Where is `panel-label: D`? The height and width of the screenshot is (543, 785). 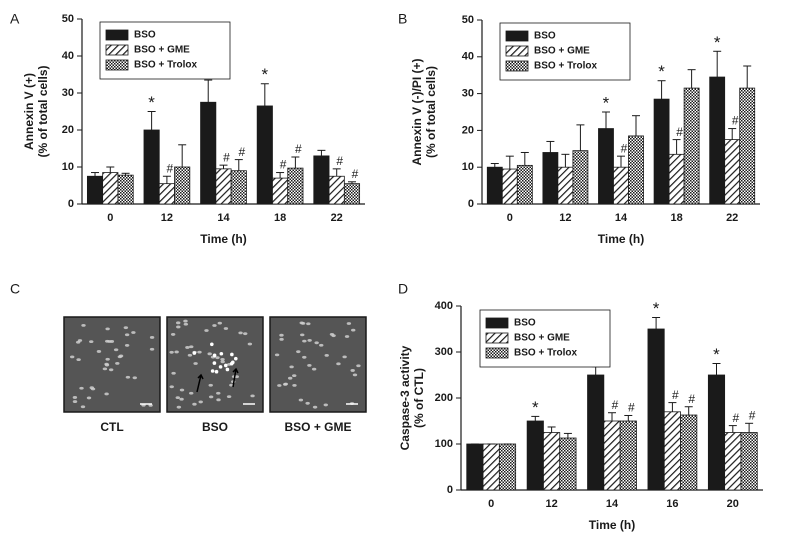 panel-label: D is located at coordinates (403, 289).